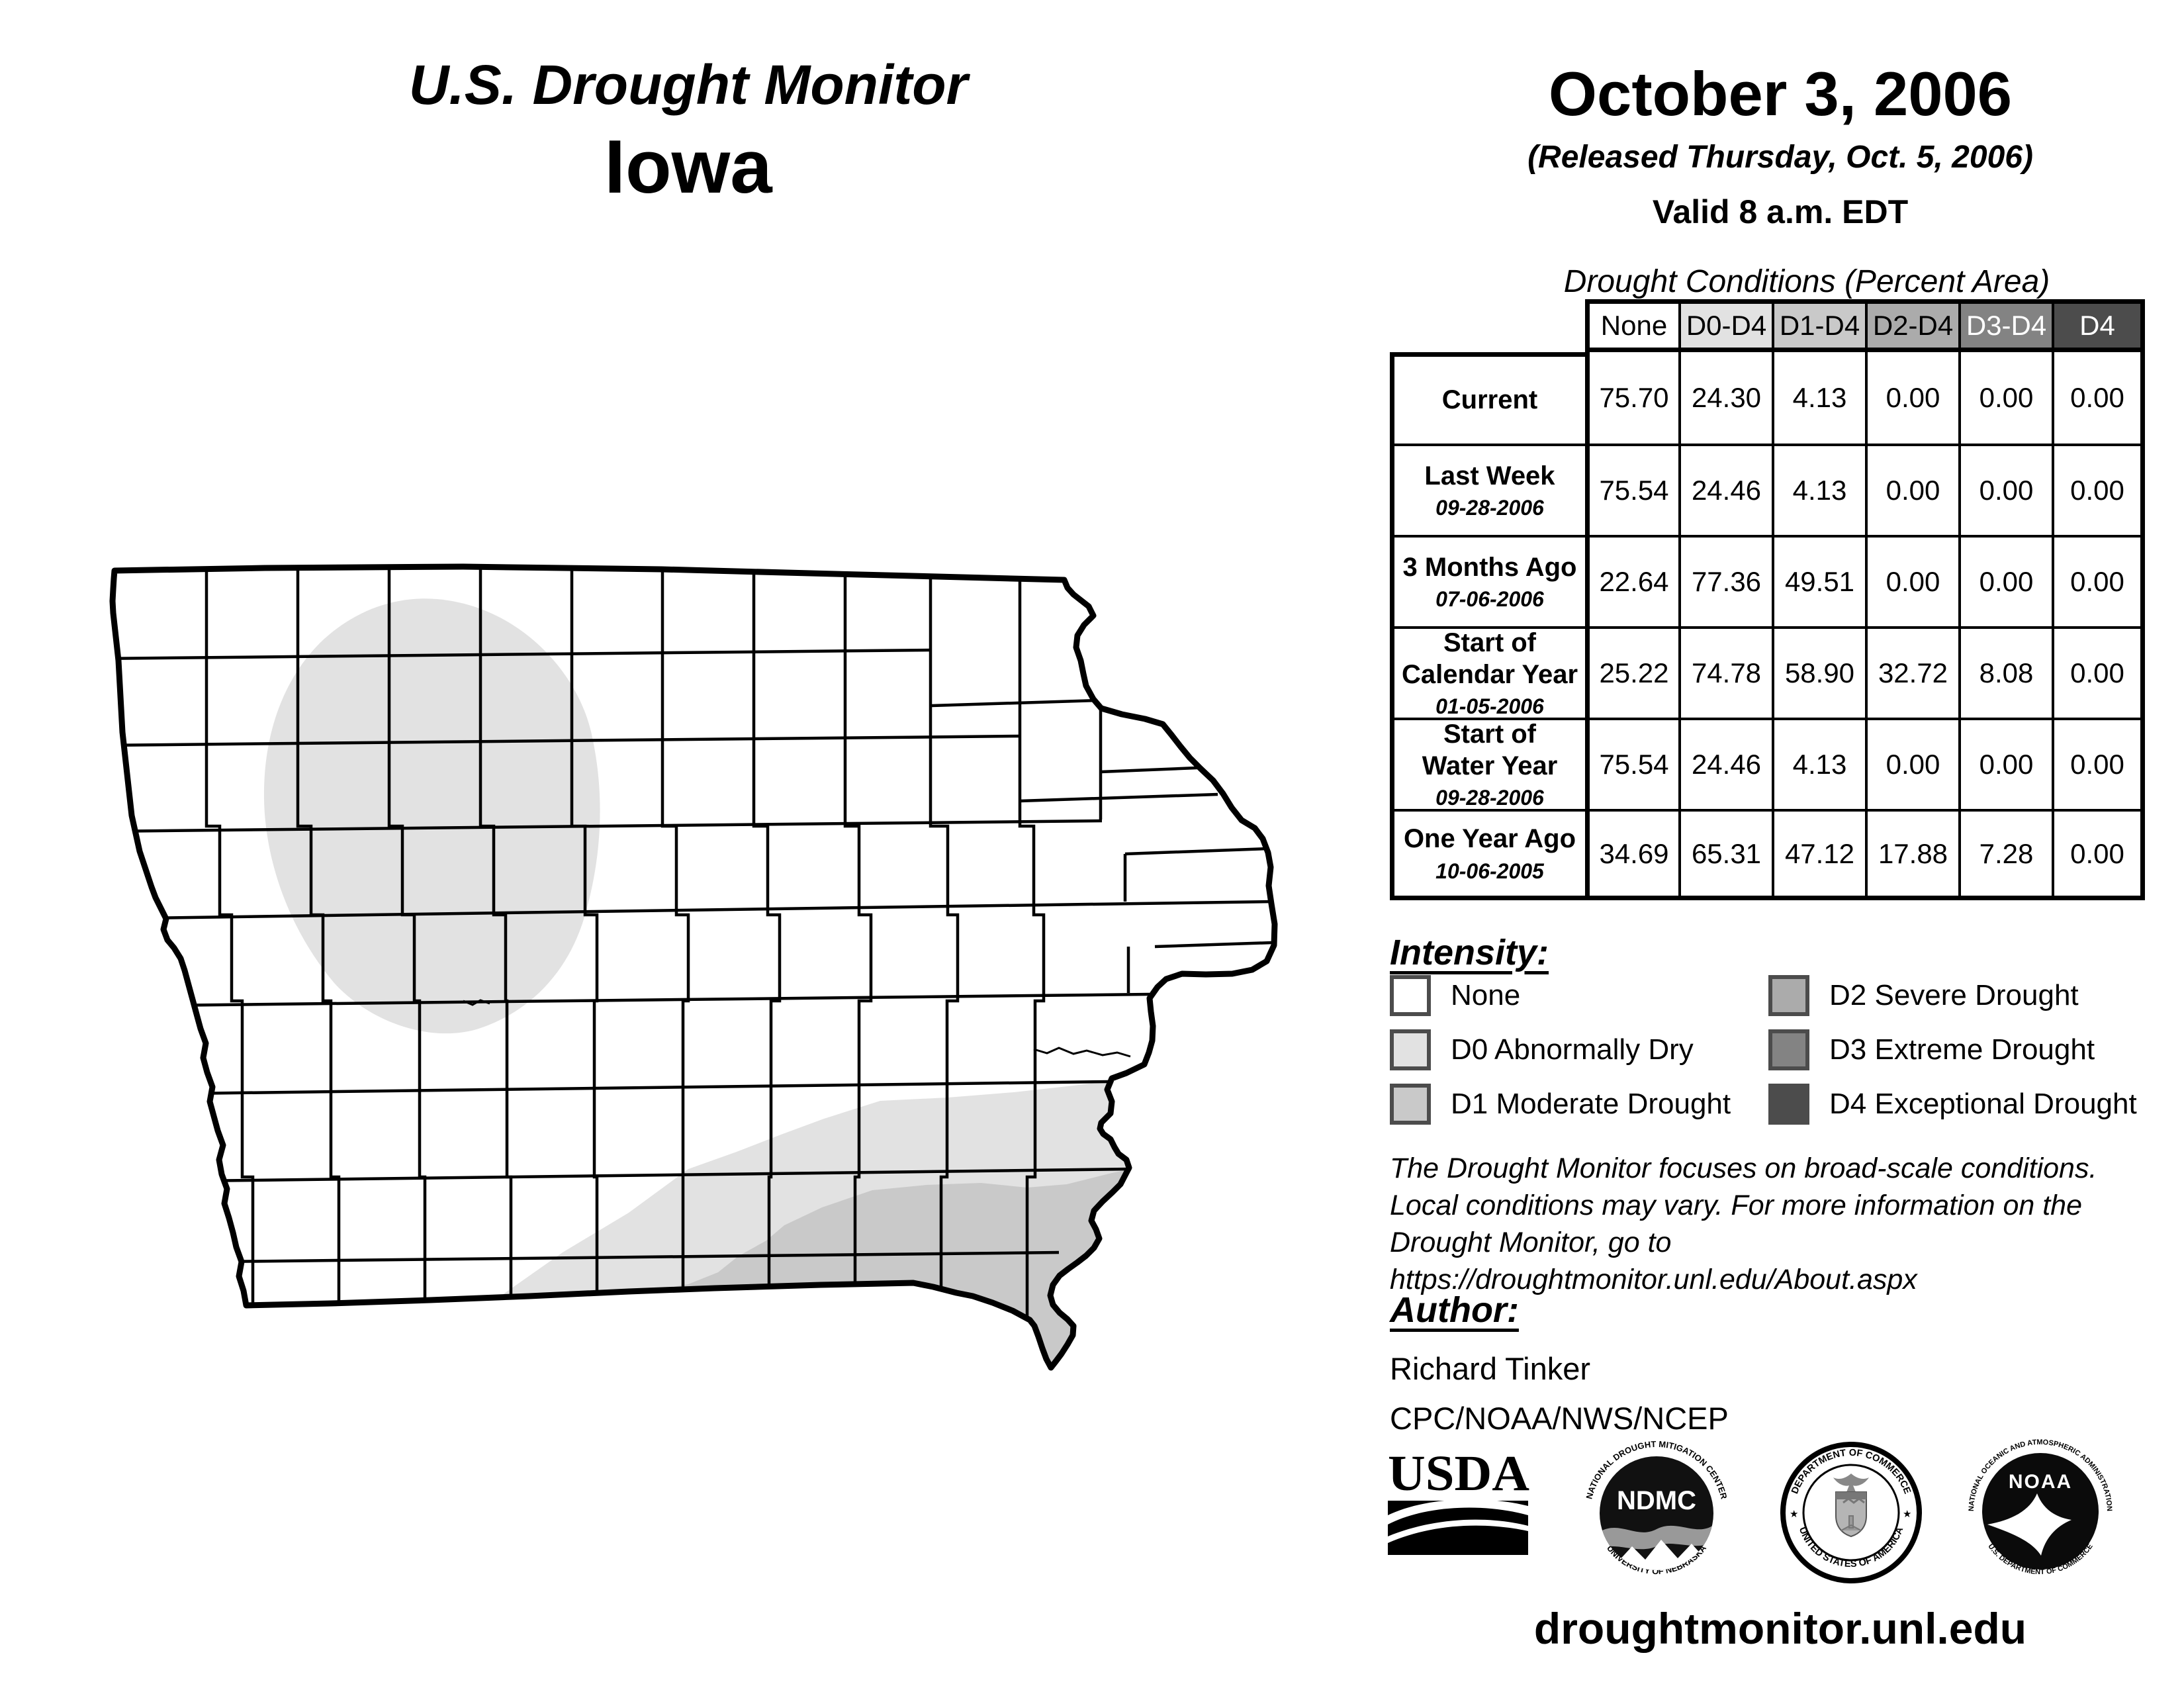  I want to click on table-value: 49.51, so click(1818, 580).